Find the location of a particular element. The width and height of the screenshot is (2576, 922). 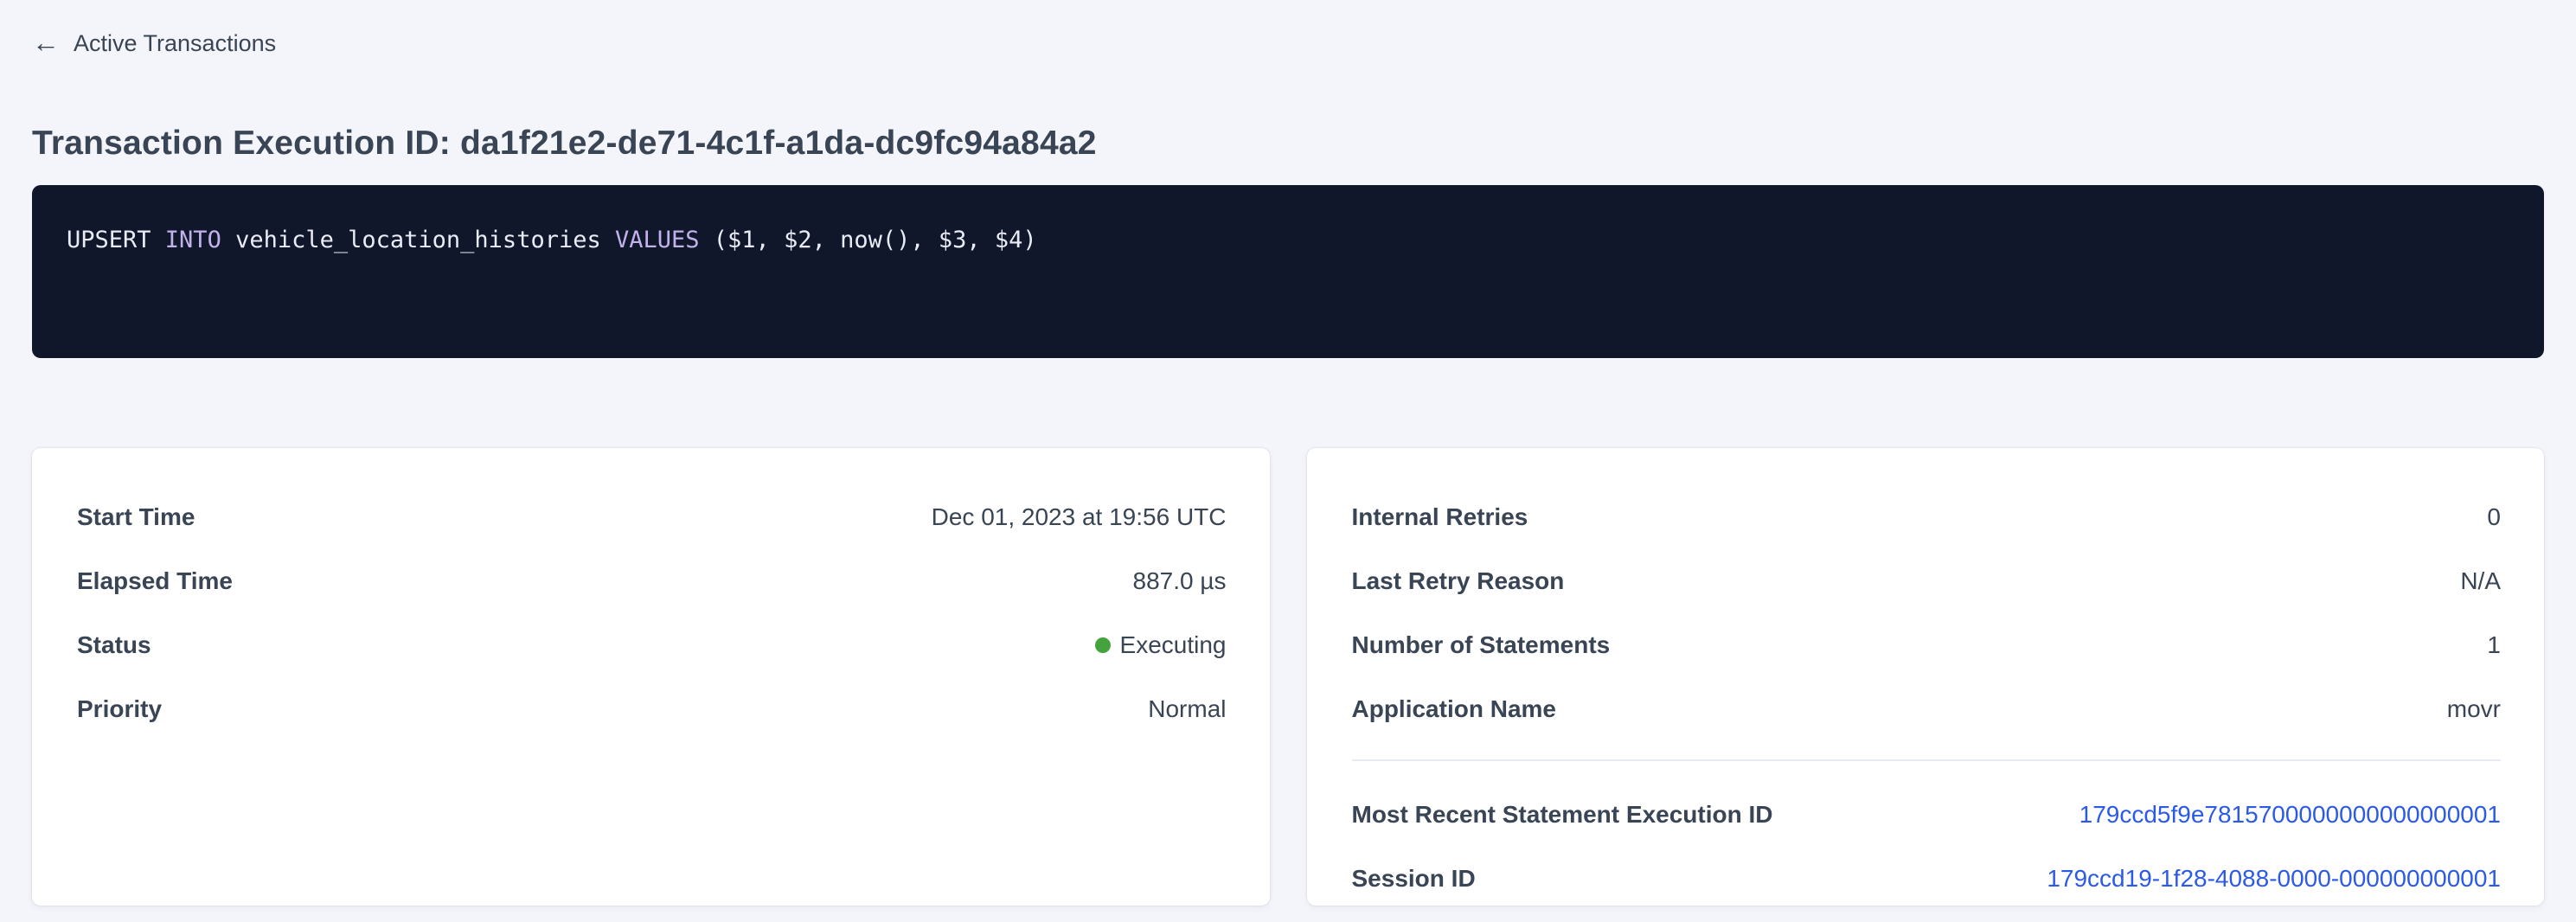

elapsed-time-value: 887.0 µs is located at coordinates (1179, 580).